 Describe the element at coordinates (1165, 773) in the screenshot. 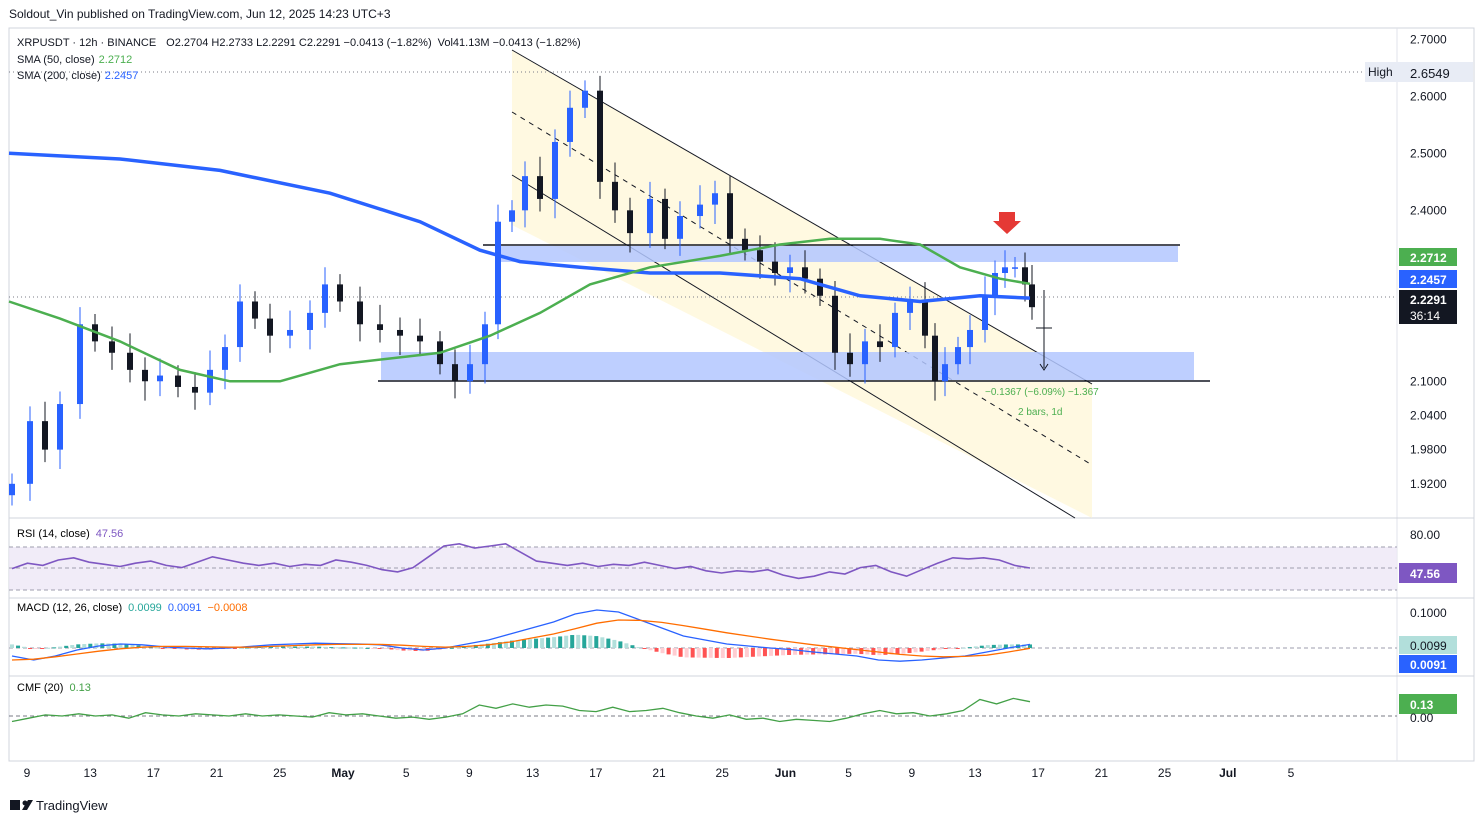

I see `time-tick-label: 25` at that location.